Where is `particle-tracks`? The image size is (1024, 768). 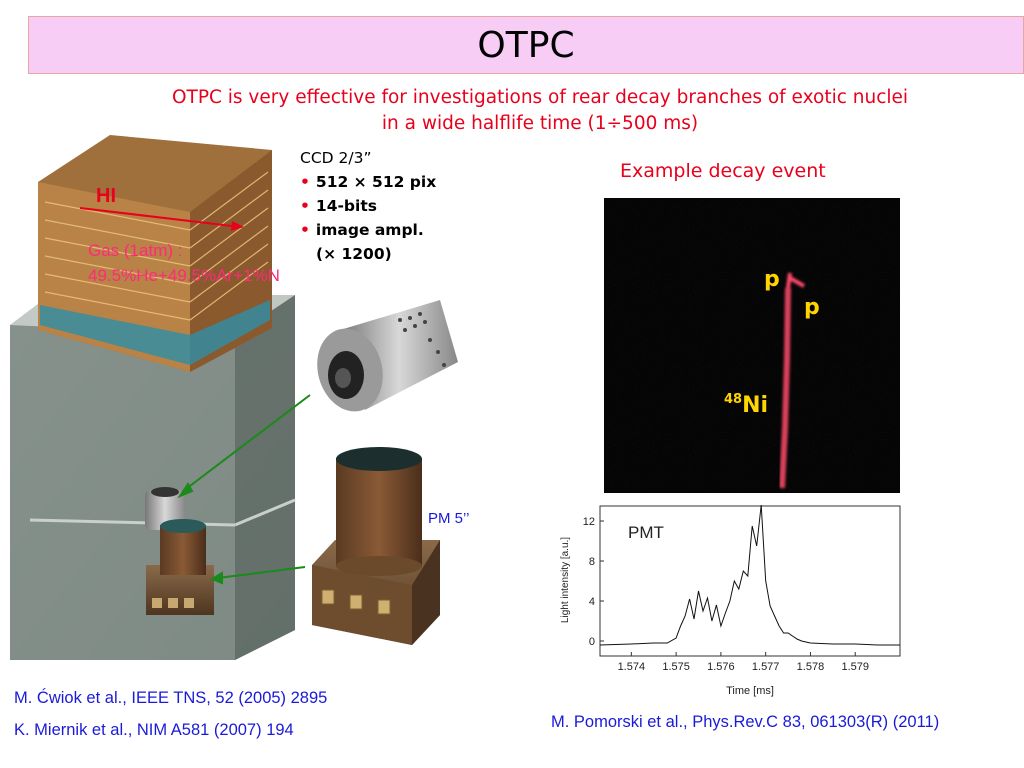 particle-tracks is located at coordinates (792, 380).